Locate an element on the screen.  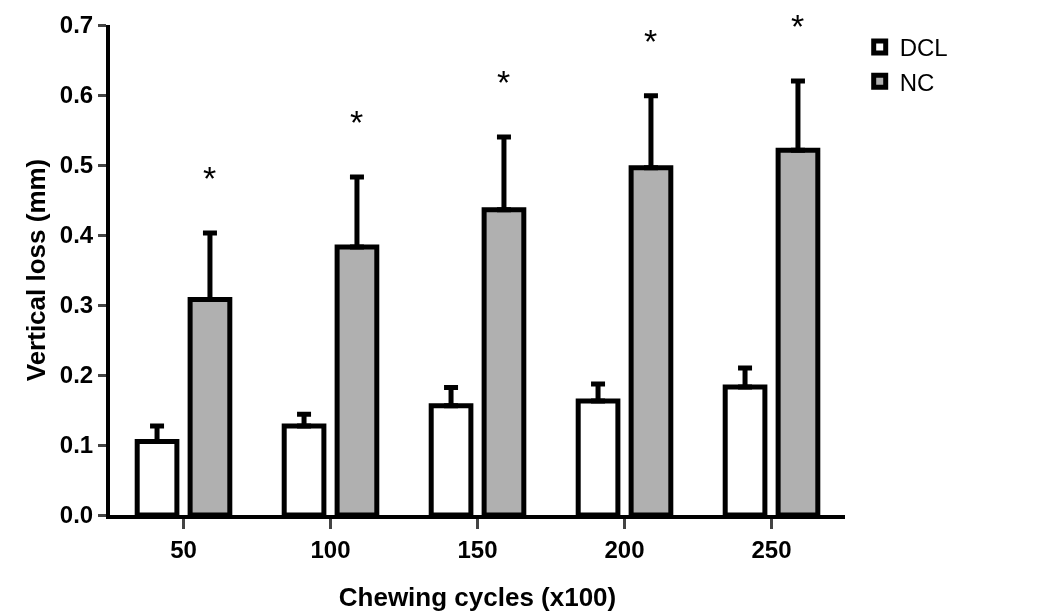
x-tick-label: 250 is located at coordinates (771, 549).